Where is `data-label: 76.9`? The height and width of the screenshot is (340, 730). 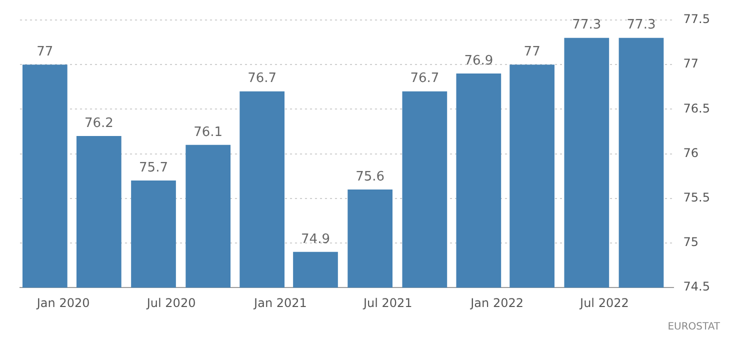
data-label: 76.9 is located at coordinates (479, 60).